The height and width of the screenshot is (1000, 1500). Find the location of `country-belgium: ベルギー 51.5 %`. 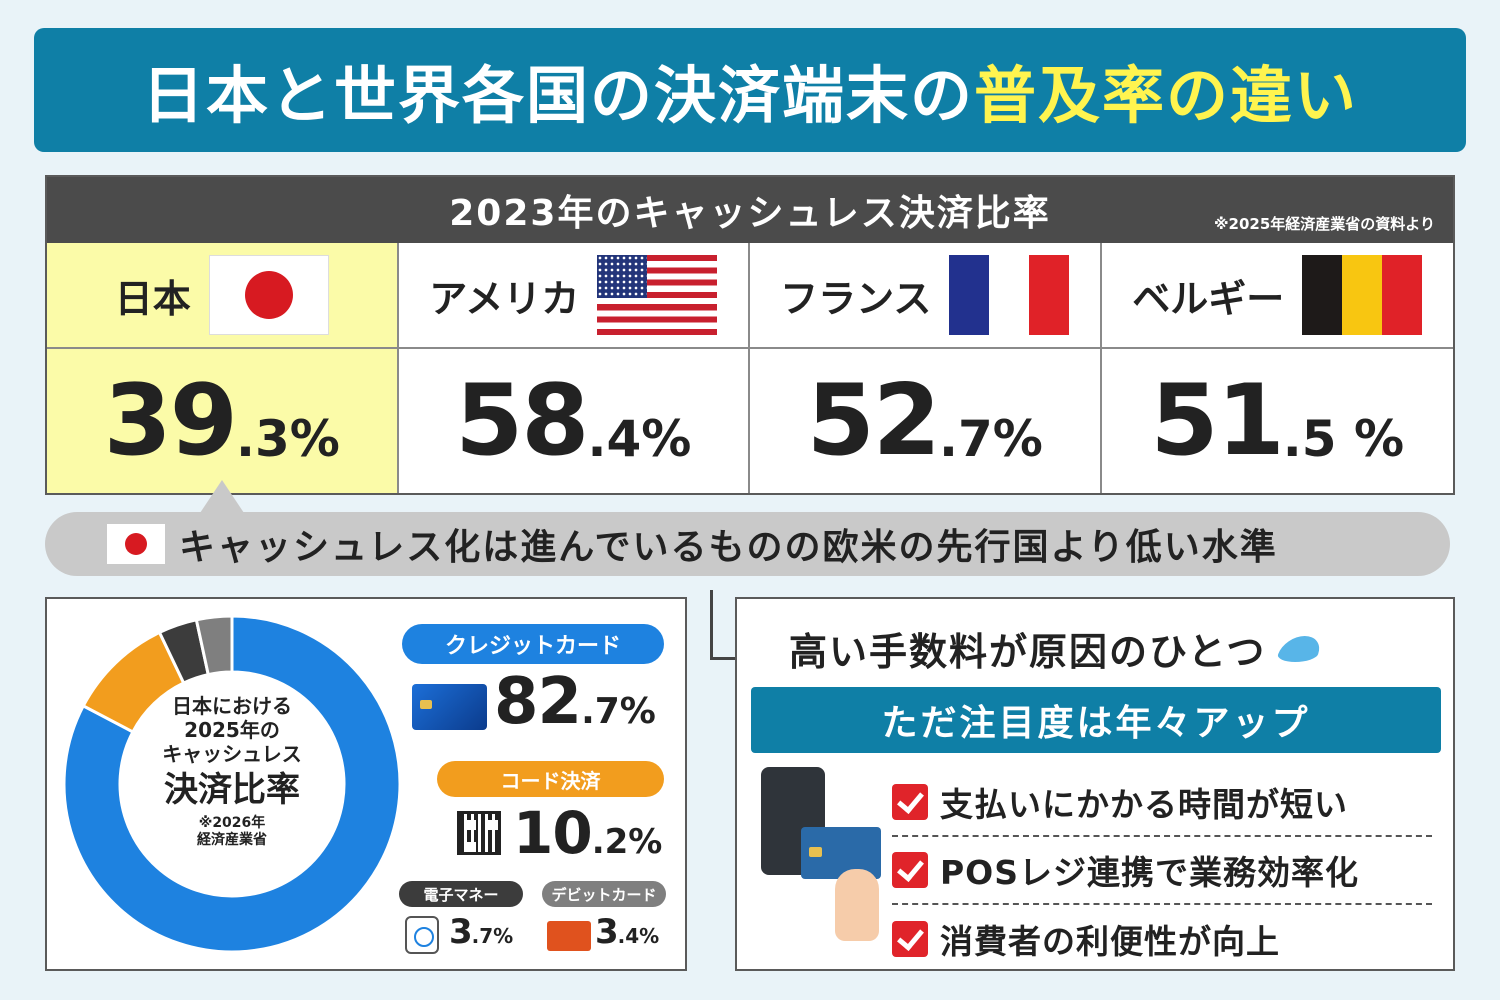

country-belgium: ベルギー 51.5 % is located at coordinates (1277, 368).